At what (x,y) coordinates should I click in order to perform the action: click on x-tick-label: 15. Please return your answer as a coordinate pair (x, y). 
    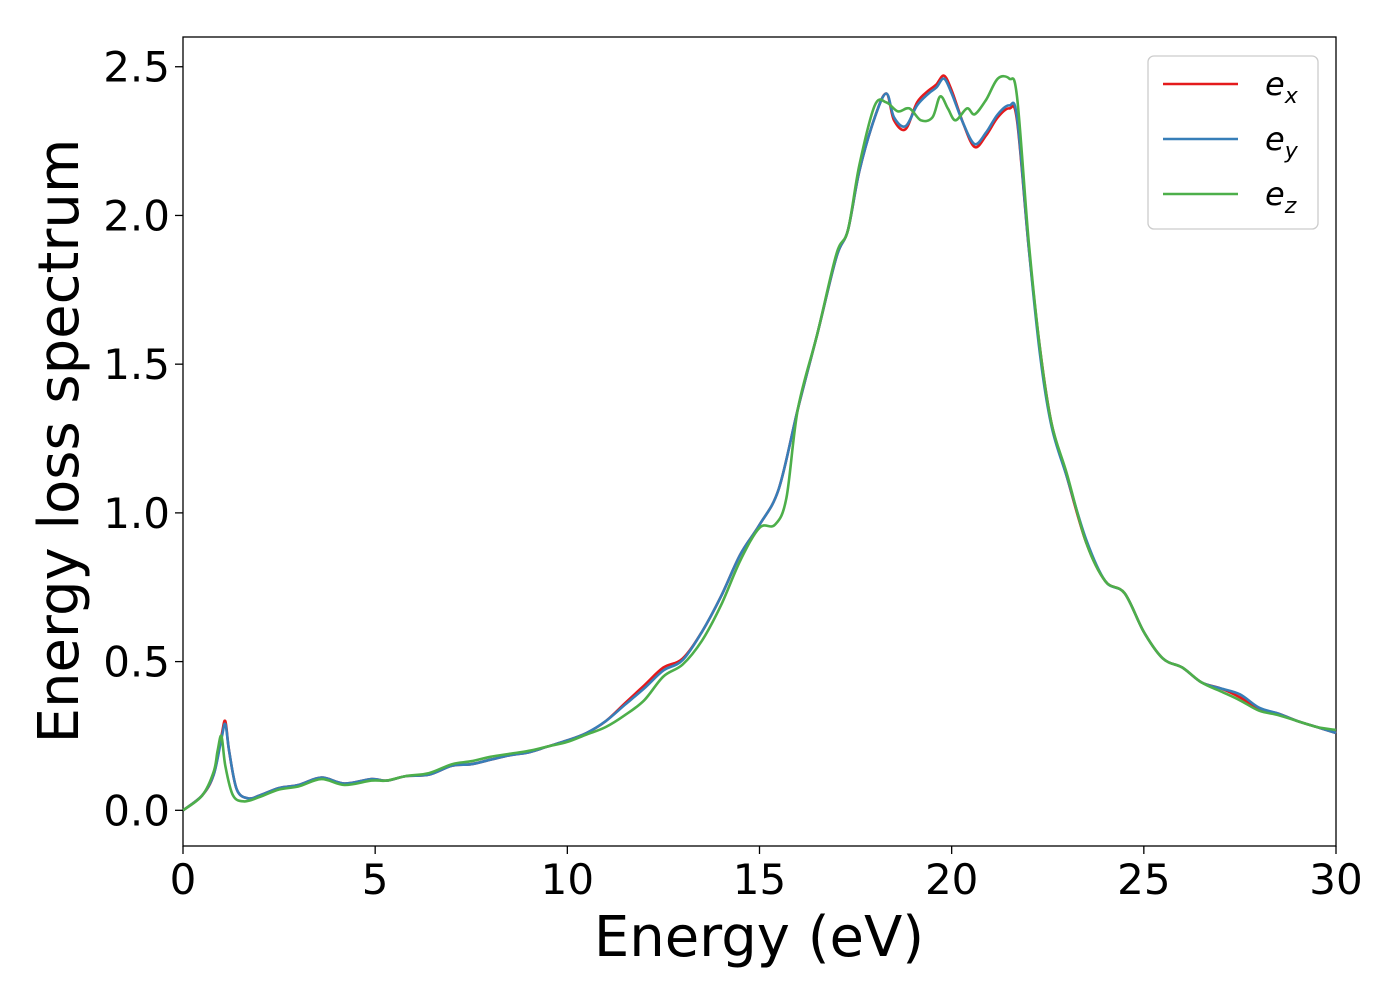
    Looking at the image, I should click on (759, 879).